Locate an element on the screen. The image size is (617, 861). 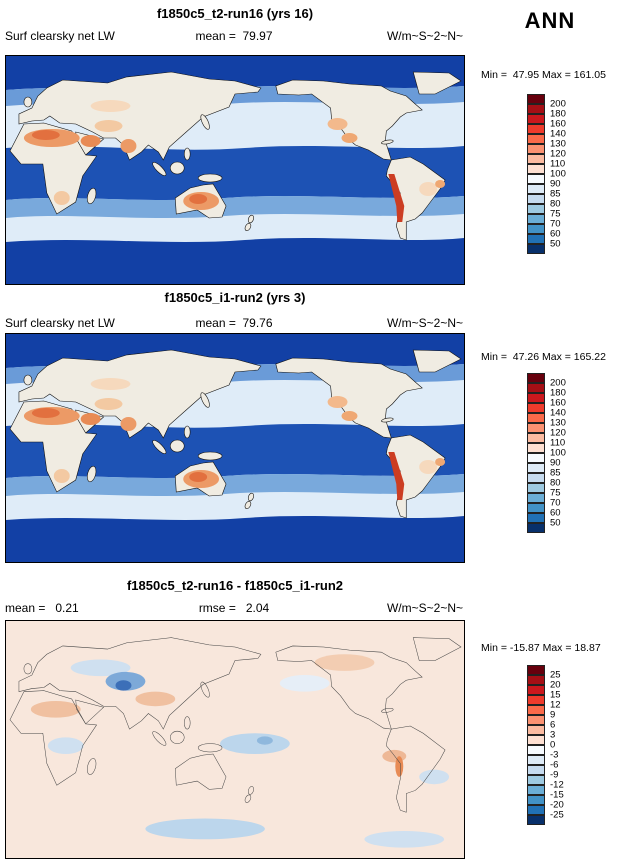
panel-title: f1850c5_t2-run16 (yrs 16) is located at coordinates (235, 13).